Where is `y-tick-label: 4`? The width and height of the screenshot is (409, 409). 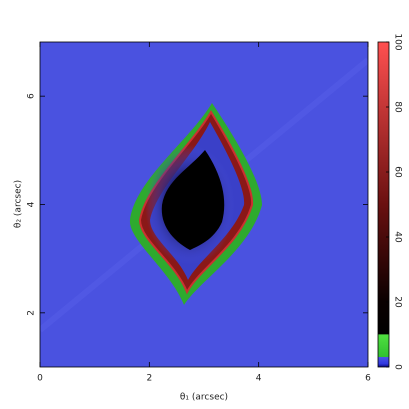 y-tick-label: 4 is located at coordinates (32, 204).